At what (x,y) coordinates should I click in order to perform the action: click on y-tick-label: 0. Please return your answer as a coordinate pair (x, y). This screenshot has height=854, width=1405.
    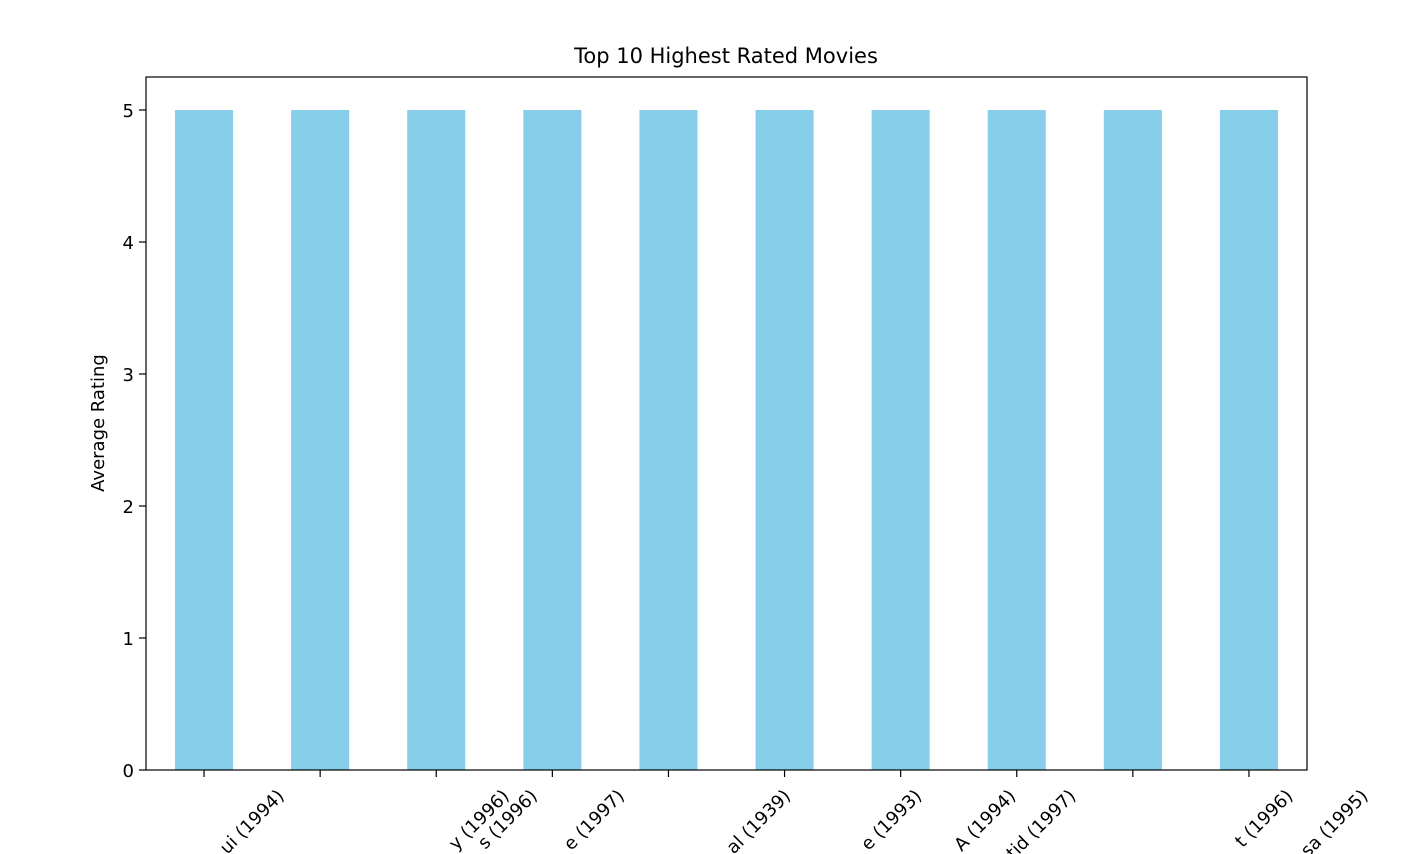
    Looking at the image, I should click on (128, 771).